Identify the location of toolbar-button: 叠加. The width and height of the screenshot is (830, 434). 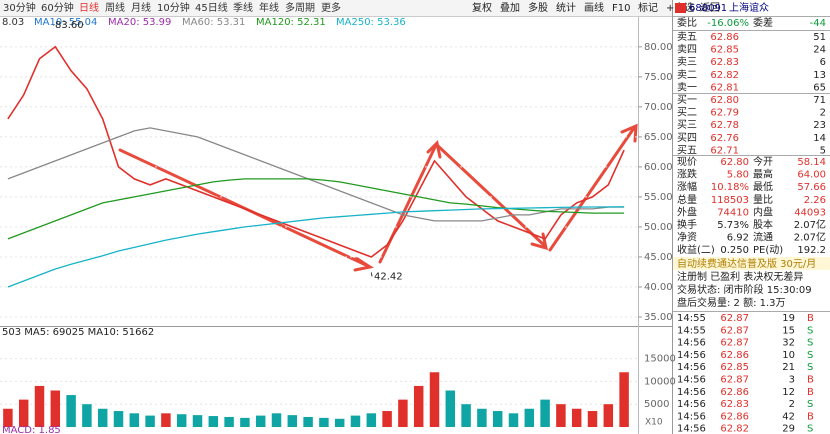
(510, 8).